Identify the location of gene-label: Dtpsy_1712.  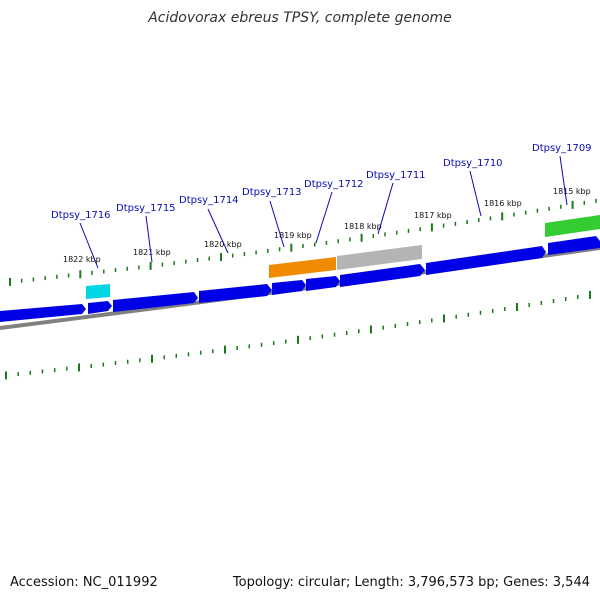
(334, 184).